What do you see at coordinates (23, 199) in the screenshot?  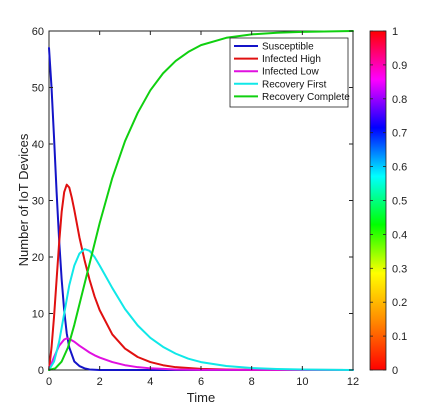 I see `y-axis-label: Number of IoT Devices` at bounding box center [23, 199].